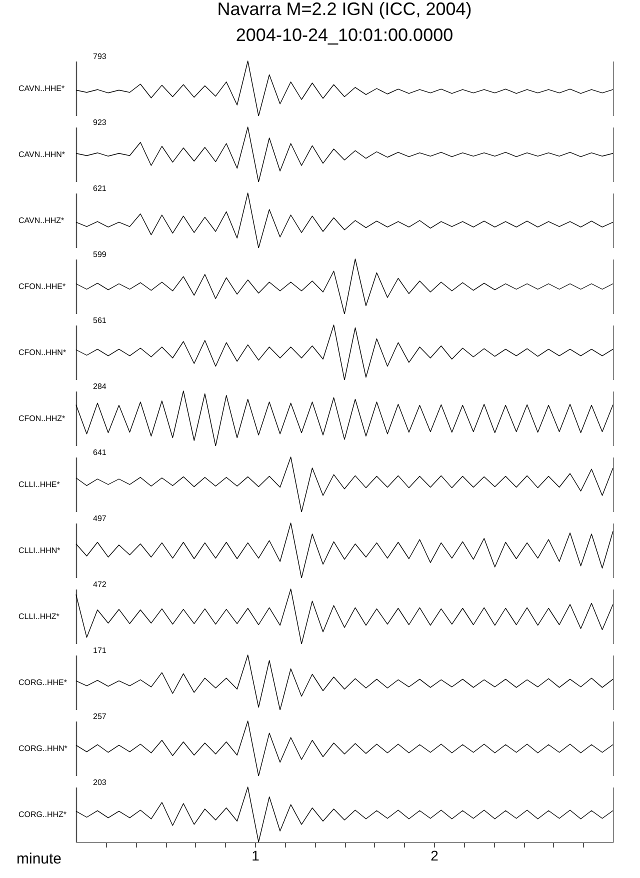  I want to click on y-axis-title: CFON..HHE*, so click(42, 286).